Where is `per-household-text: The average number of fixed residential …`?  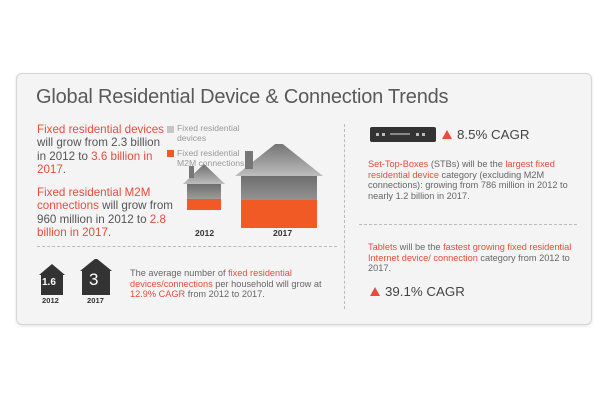
per-household-text: The average number of fixed residential … is located at coordinates (230, 284).